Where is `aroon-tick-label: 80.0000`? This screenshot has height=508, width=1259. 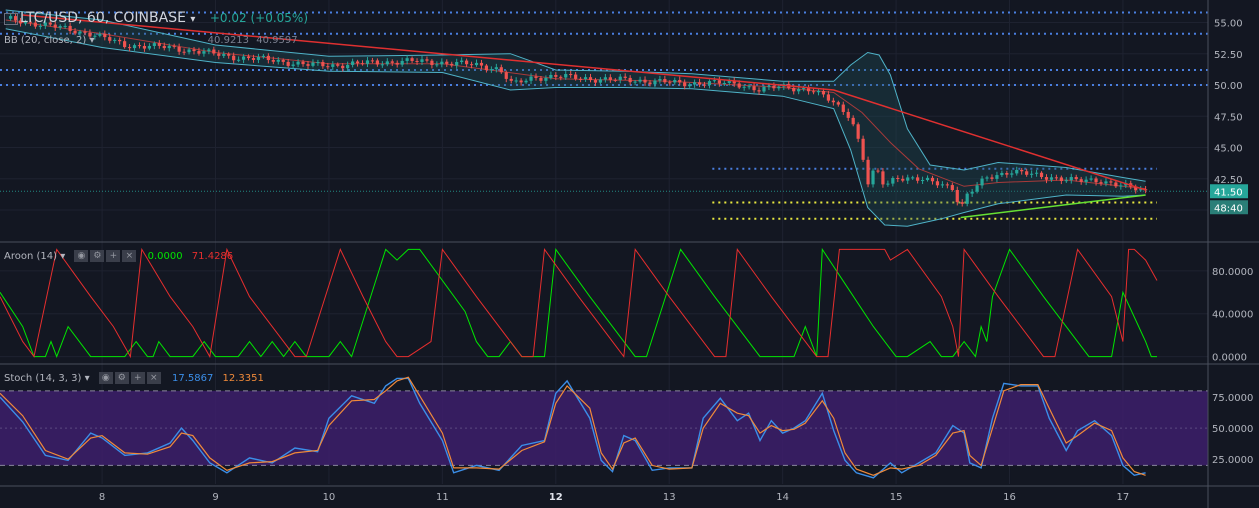
aroon-tick-label: 80.0000 is located at coordinates (1232, 272).